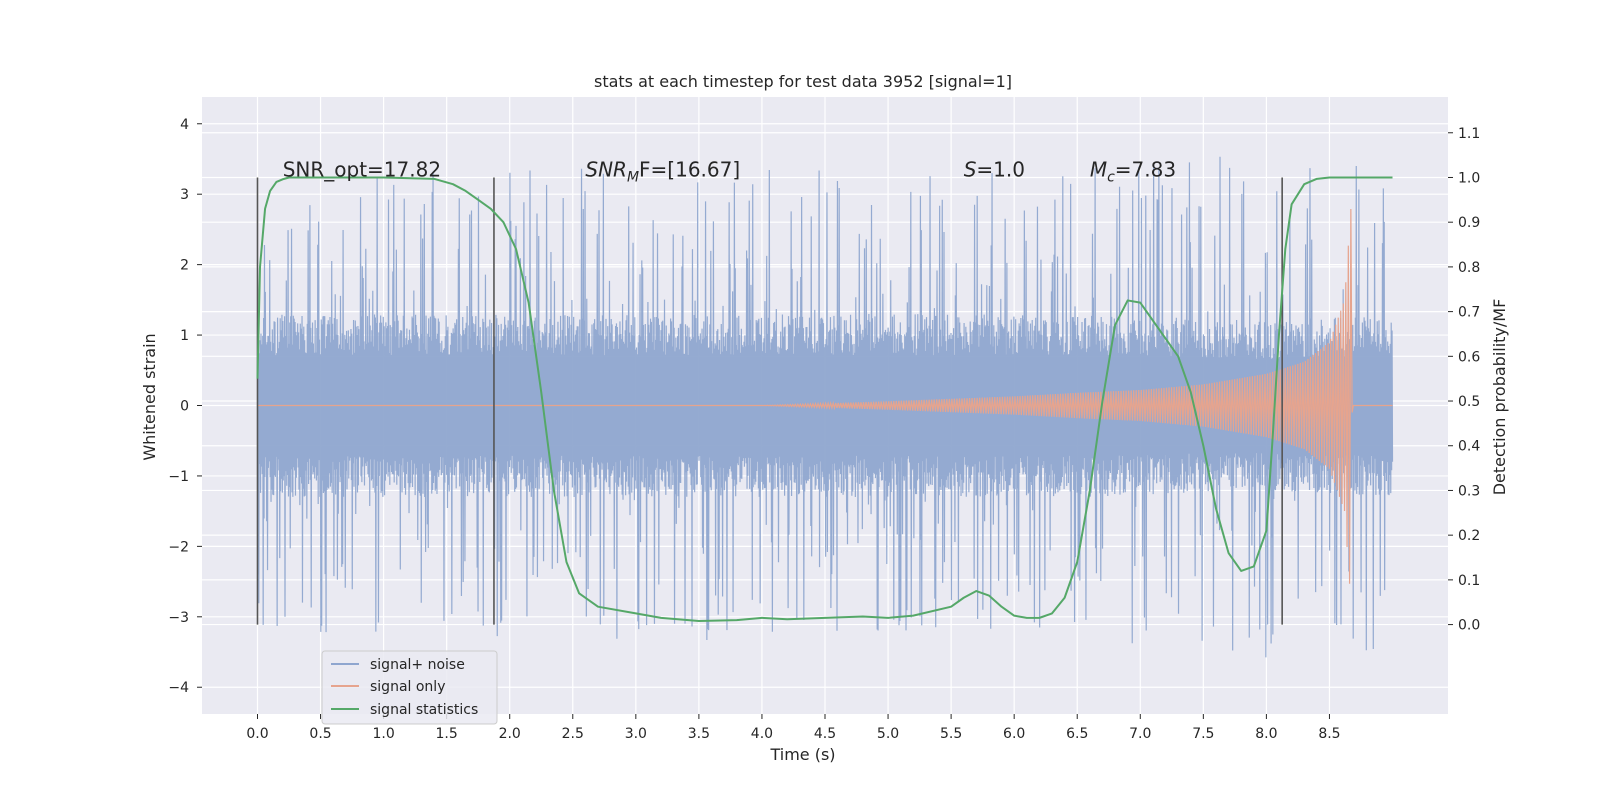 This screenshot has height=800, width=1600. I want to click on y-left-tick-label: −3, so click(178, 618).